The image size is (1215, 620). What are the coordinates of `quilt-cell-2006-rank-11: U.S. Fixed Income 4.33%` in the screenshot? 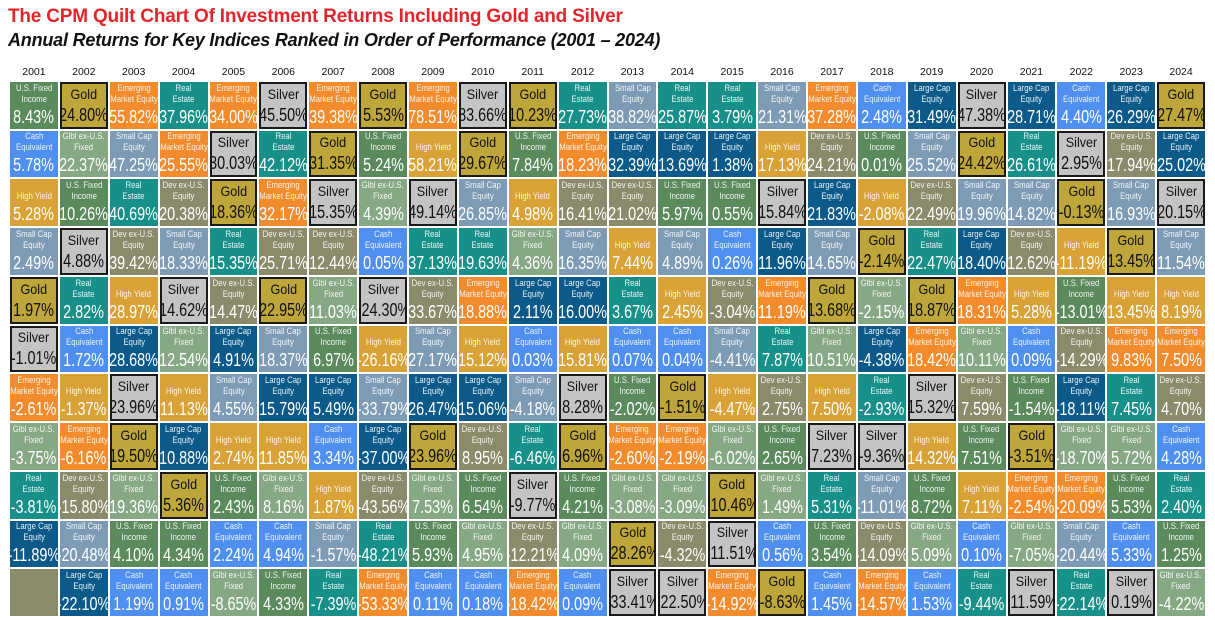 It's located at (283, 592).